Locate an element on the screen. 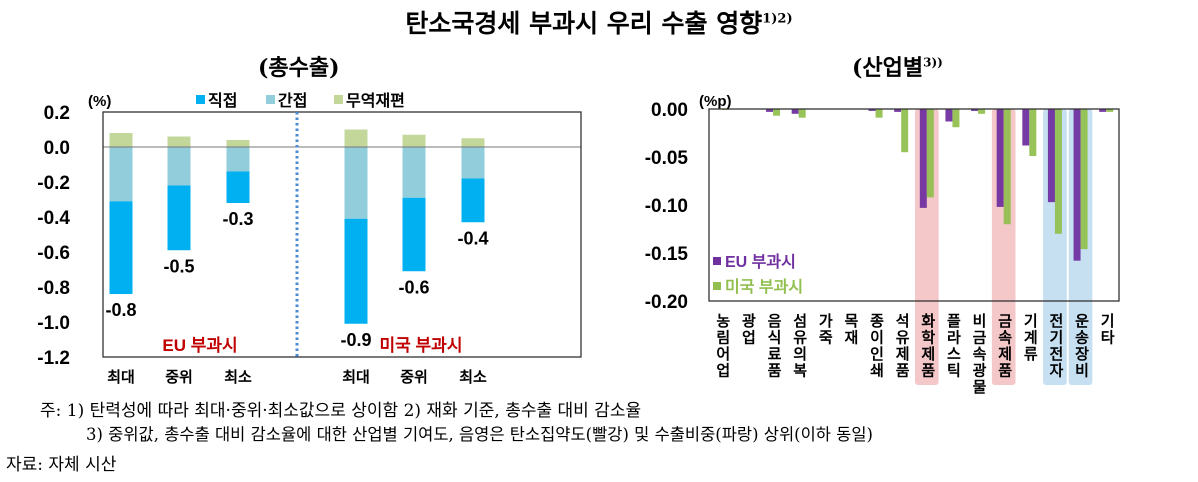 The height and width of the screenshot is (482, 1198). category-label: 종이인쇄 is located at coordinates (876, 346).